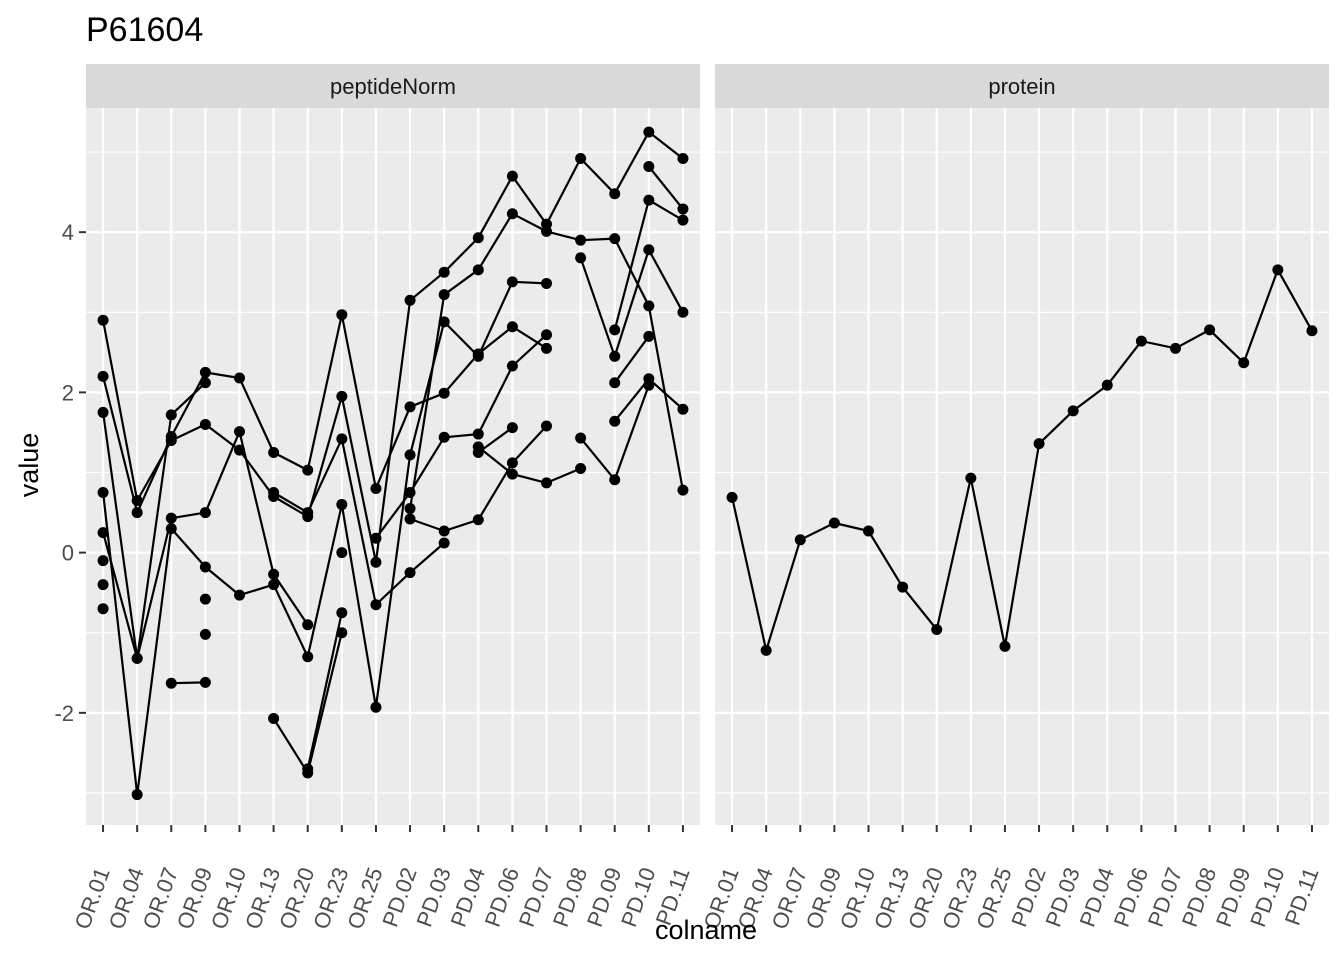 The image size is (1344, 960). What do you see at coordinates (29, 465) in the screenshot?
I see `y-axis-title: value` at bounding box center [29, 465].